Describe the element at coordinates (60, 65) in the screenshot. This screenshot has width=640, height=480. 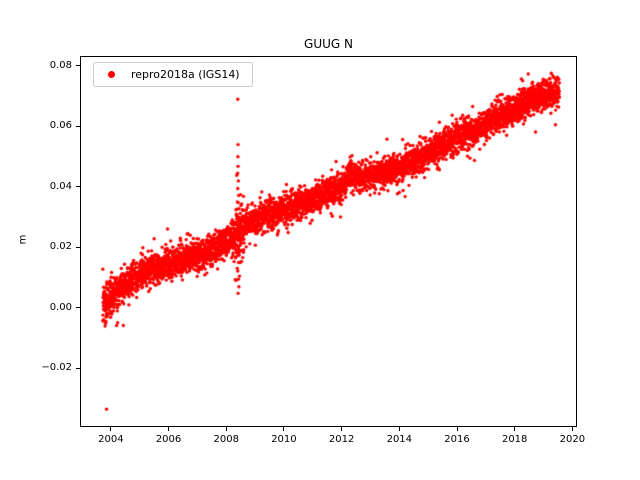
I see `y-tick-label: 0.08` at that location.